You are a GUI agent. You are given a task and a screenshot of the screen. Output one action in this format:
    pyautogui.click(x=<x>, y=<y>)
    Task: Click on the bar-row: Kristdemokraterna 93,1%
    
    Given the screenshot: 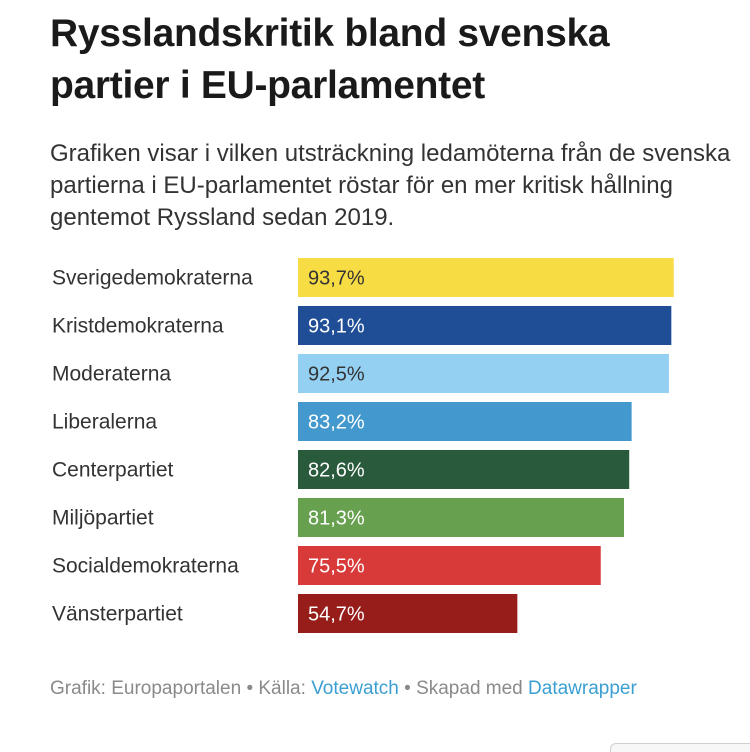 What is the action you would take?
    pyautogui.click(x=362, y=325)
    